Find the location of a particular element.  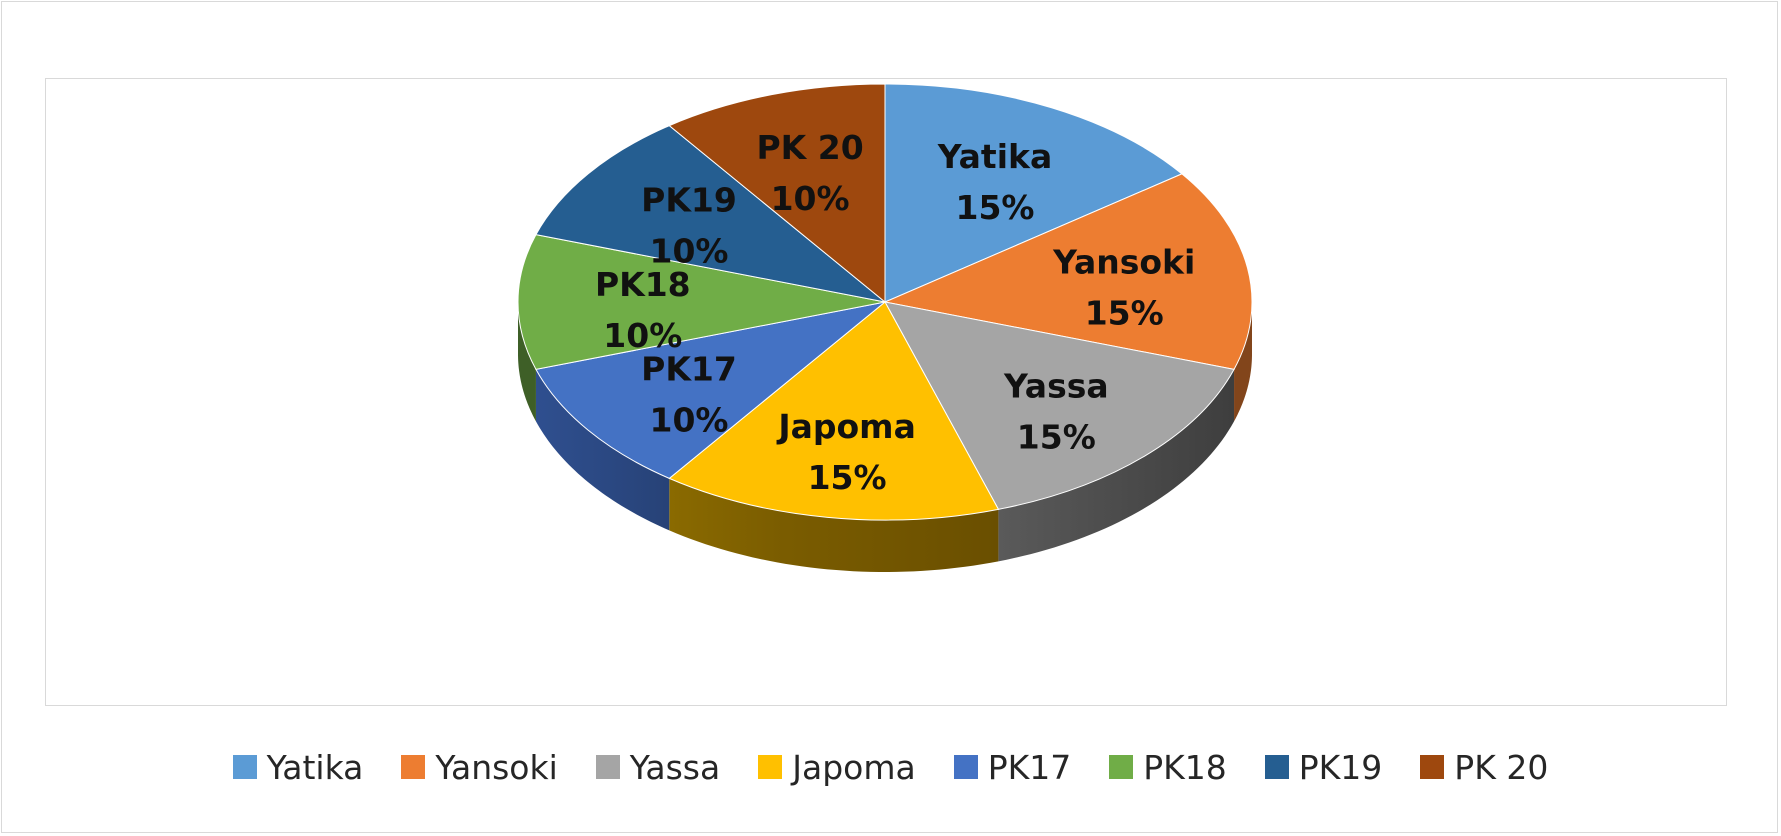

slice-percent-pk17: 10% is located at coordinates (689, 420).